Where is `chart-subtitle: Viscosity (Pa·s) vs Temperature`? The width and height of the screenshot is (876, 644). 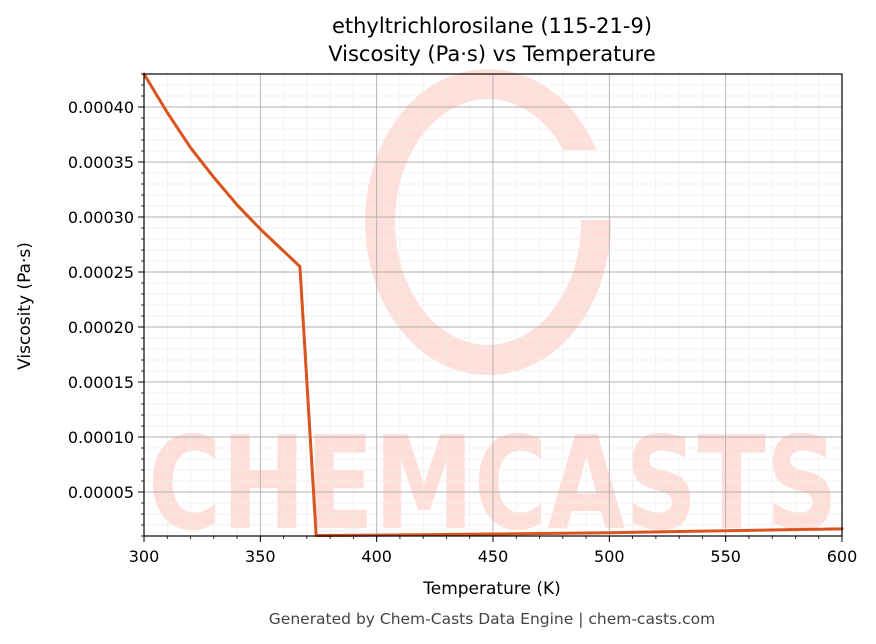 chart-subtitle: Viscosity (Pa·s) vs Temperature is located at coordinates (492, 54).